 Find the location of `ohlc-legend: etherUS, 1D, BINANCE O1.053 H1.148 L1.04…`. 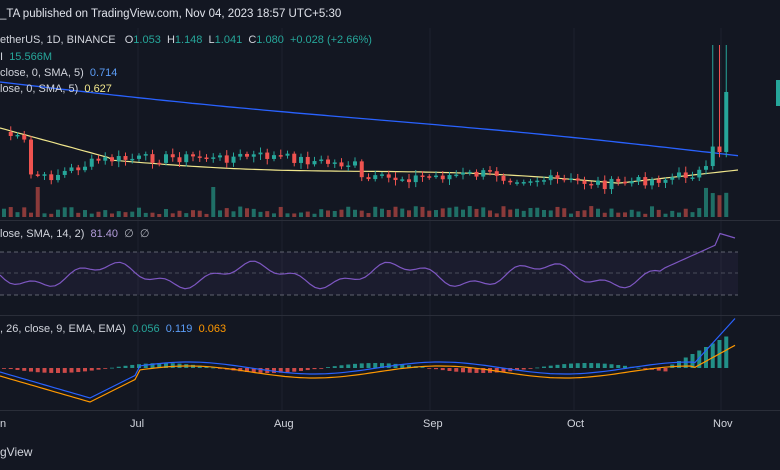

ohlc-legend: etherUS, 1D, BINANCE O1.053 H1.148 L1.04… is located at coordinates (186, 40).